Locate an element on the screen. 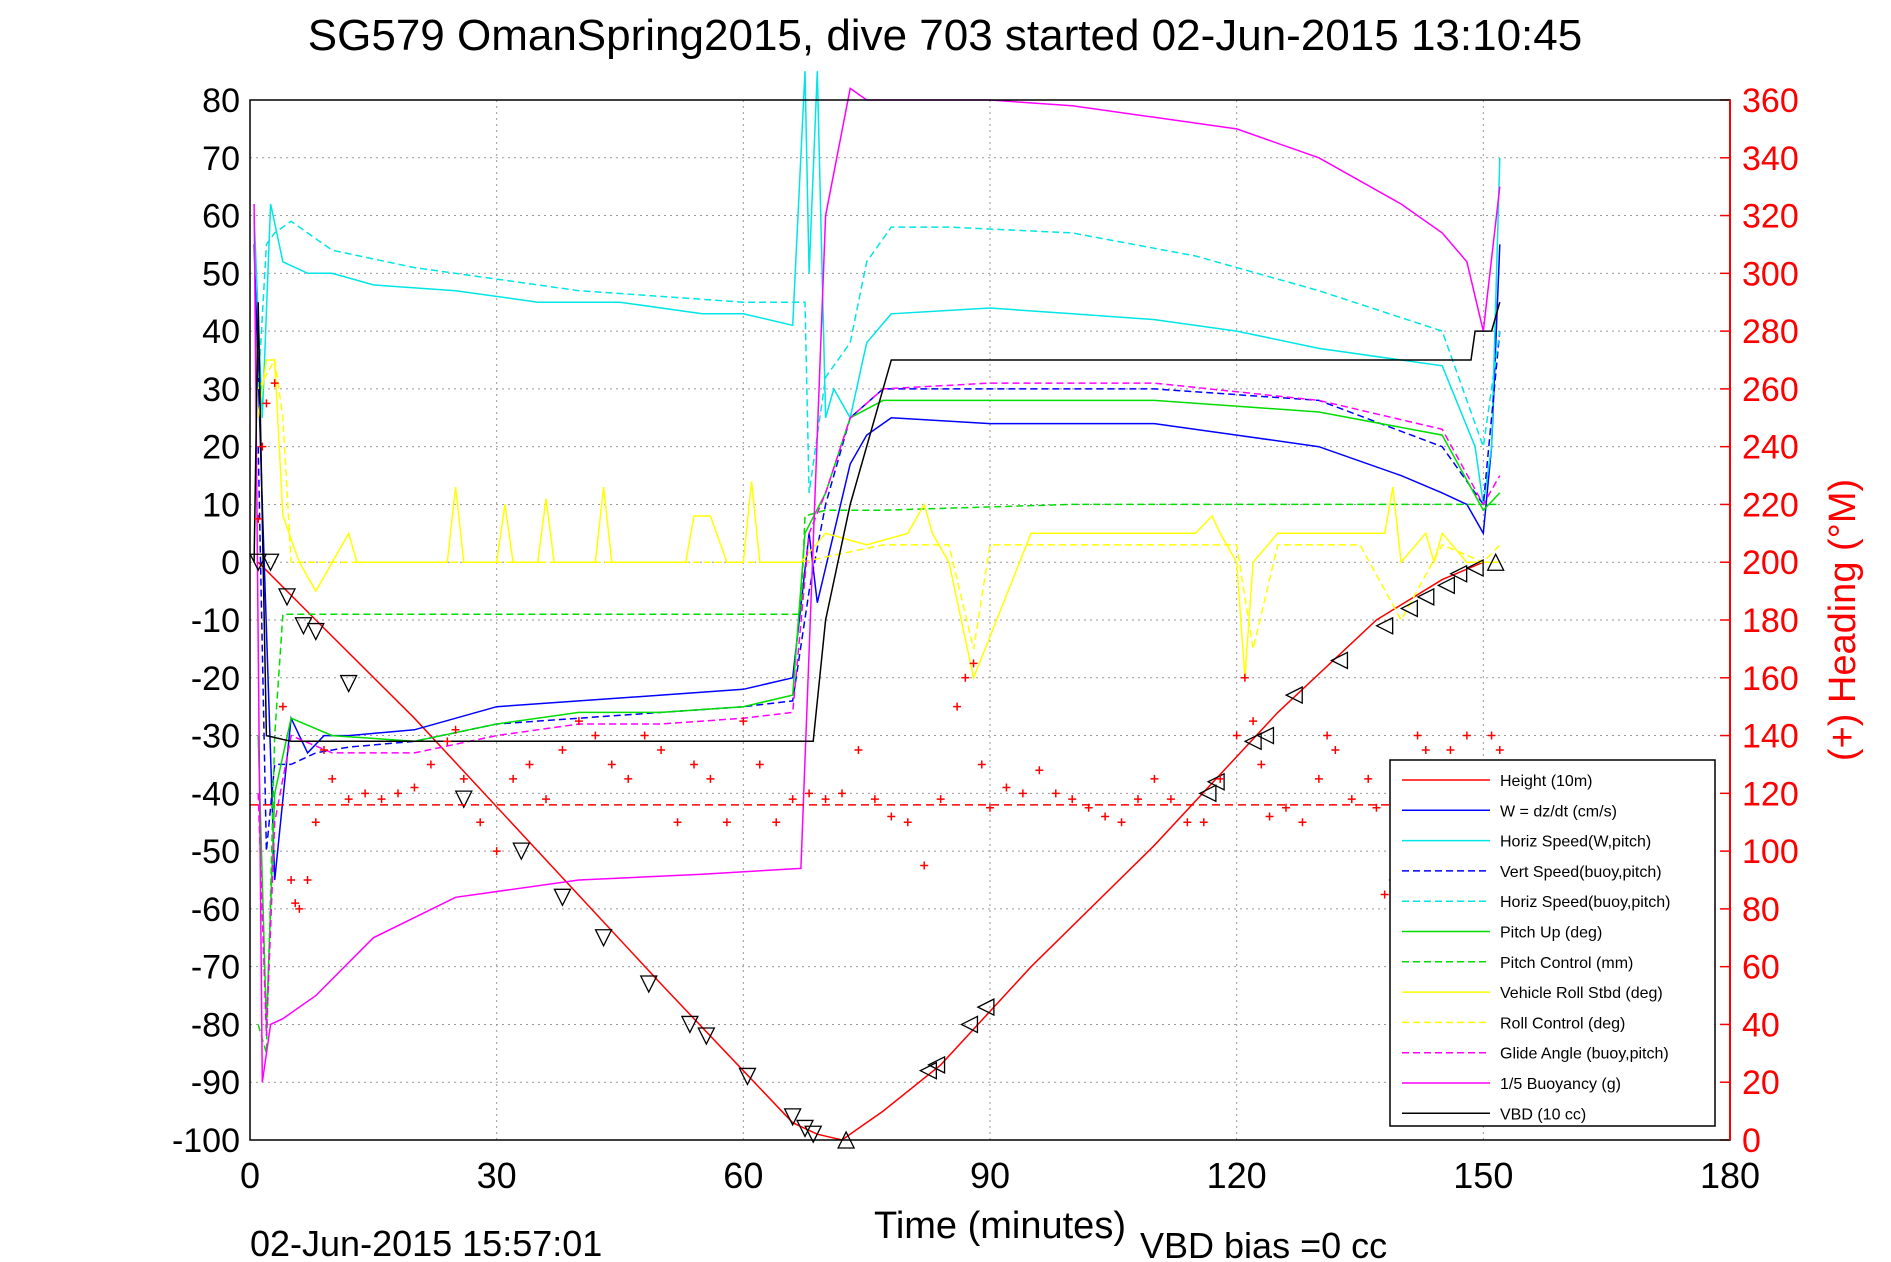 The width and height of the screenshot is (1891, 1262). y-tick-label-left: -90 is located at coordinates (215, 1083).